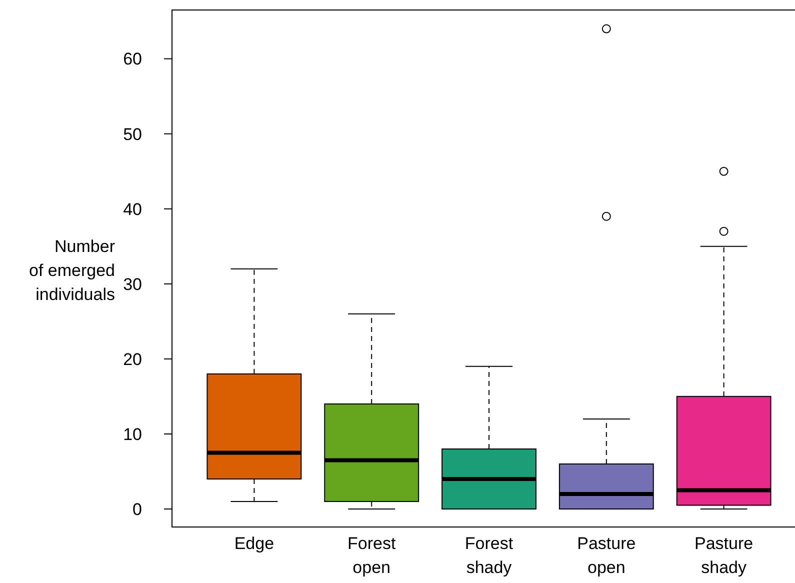  What do you see at coordinates (489, 555) in the screenshot?
I see `x-tick-label: Forest shady` at bounding box center [489, 555].